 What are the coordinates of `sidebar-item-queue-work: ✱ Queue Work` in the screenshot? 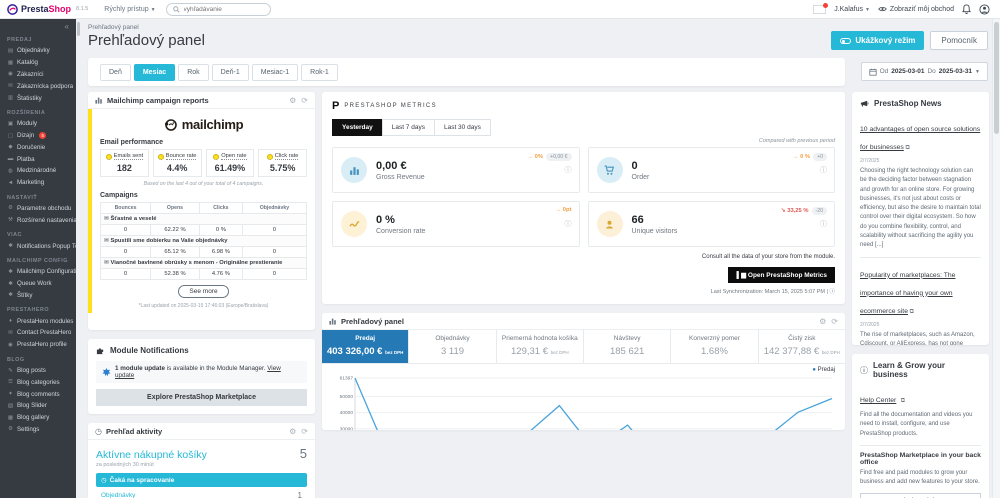 It's located at (38, 284).